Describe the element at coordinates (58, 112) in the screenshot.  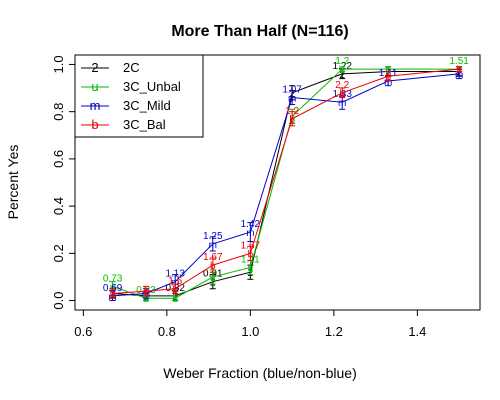
I see `y-tick-label: 0.8` at that location.